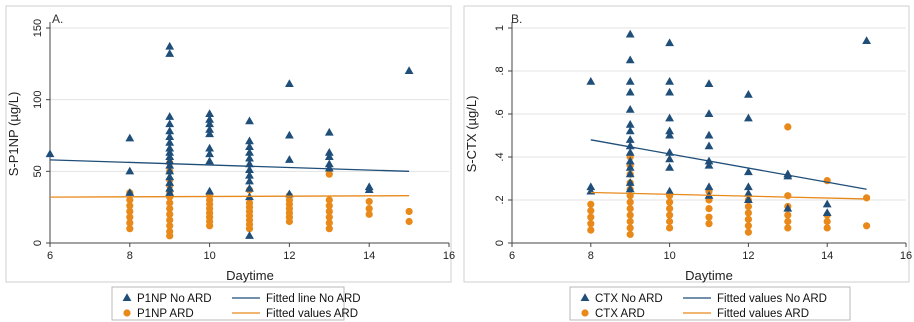  What do you see at coordinates (312, 314) in the screenshot?
I see `legend-label: Fitted values ARD` at bounding box center [312, 314].